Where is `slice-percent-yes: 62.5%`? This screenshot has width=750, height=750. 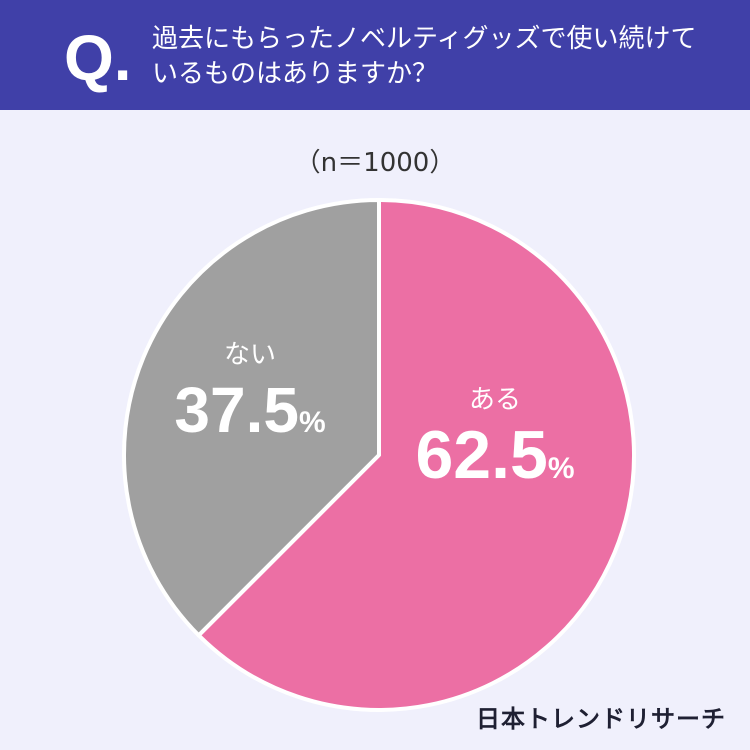
slice-percent-yes: 62.5% is located at coordinates (495, 462).